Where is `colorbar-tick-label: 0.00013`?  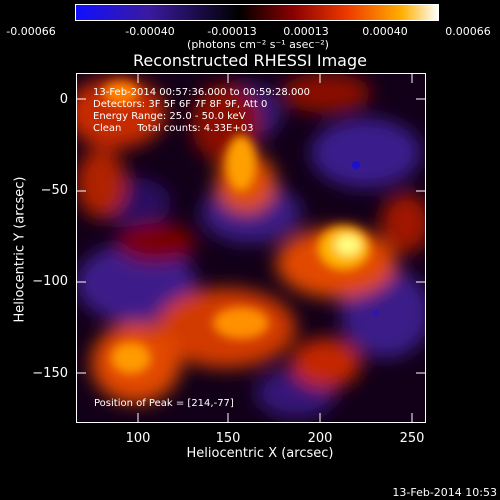 colorbar-tick-label: 0.00013 is located at coordinates (306, 31).